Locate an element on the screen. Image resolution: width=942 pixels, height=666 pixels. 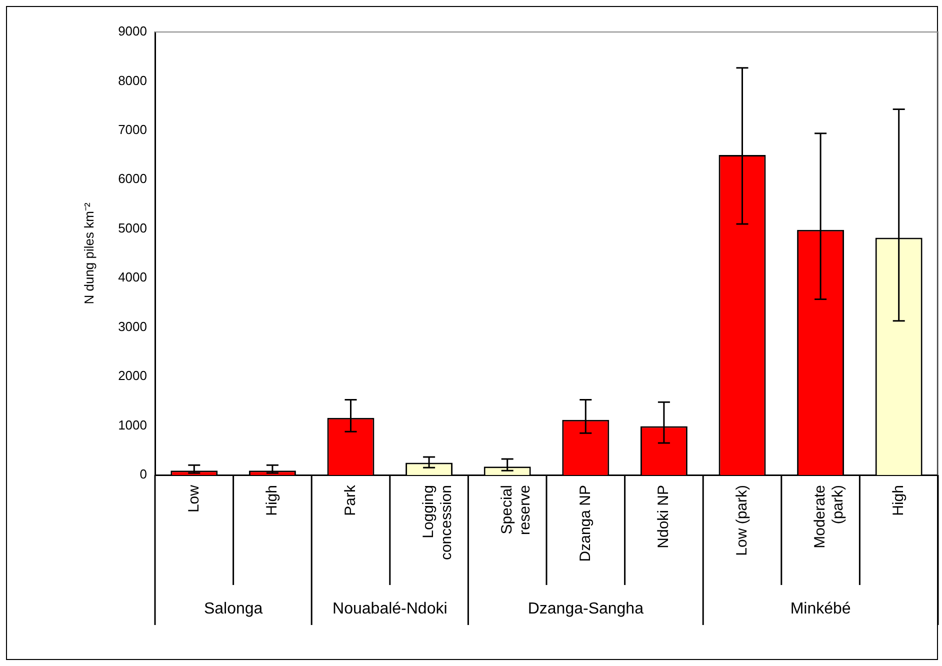
x-tick-label: Low (park) is located at coordinates (741, 520).